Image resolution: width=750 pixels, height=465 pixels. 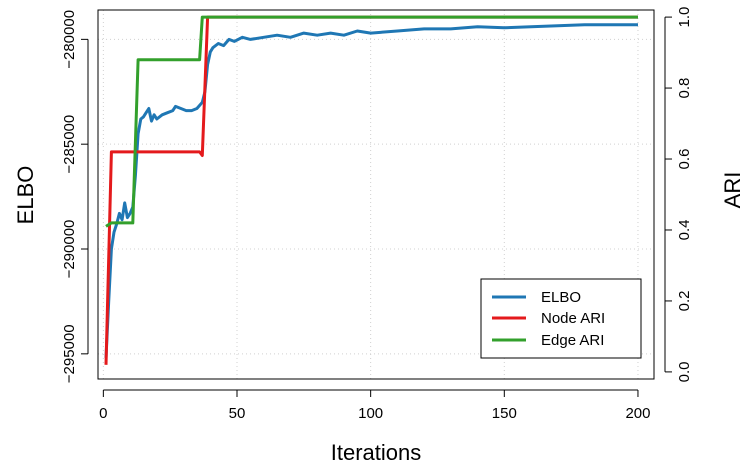 What do you see at coordinates (69, 249) in the screenshot?
I see `y-left-tick-label: −290000` at bounding box center [69, 249].